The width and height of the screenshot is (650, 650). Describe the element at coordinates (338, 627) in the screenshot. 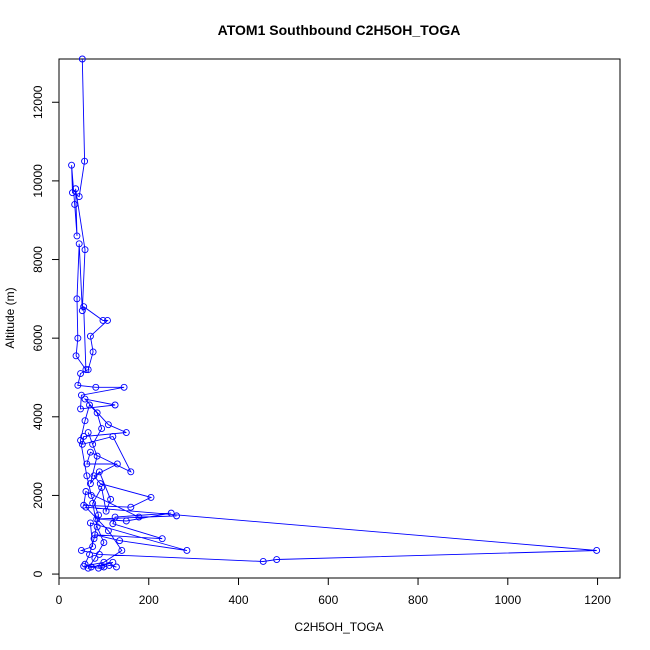

I see `x-axis-label: C2H5OH_TOGA` at that location.